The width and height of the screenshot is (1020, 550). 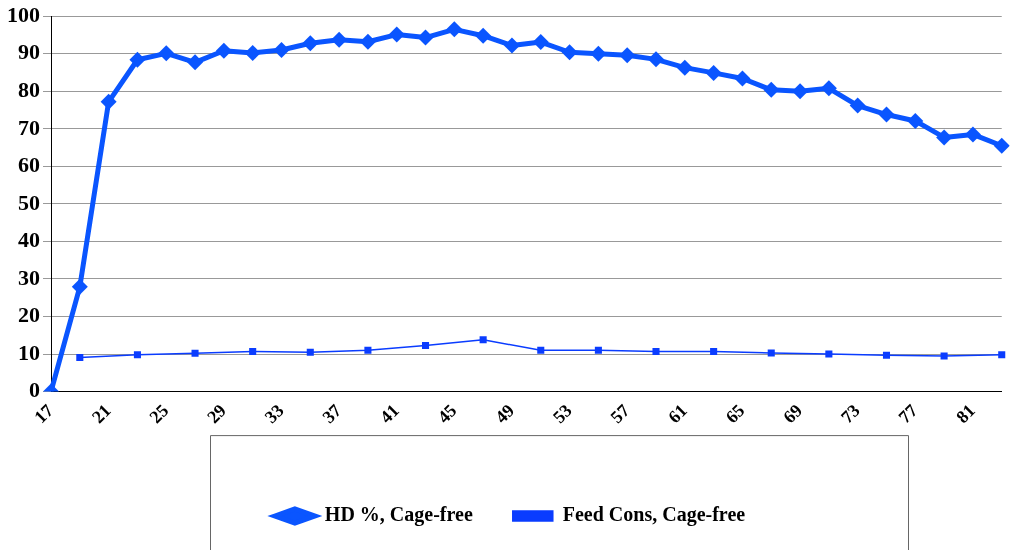 What do you see at coordinates (677, 414) in the screenshot?
I see `x-tick-label: 61` at bounding box center [677, 414].